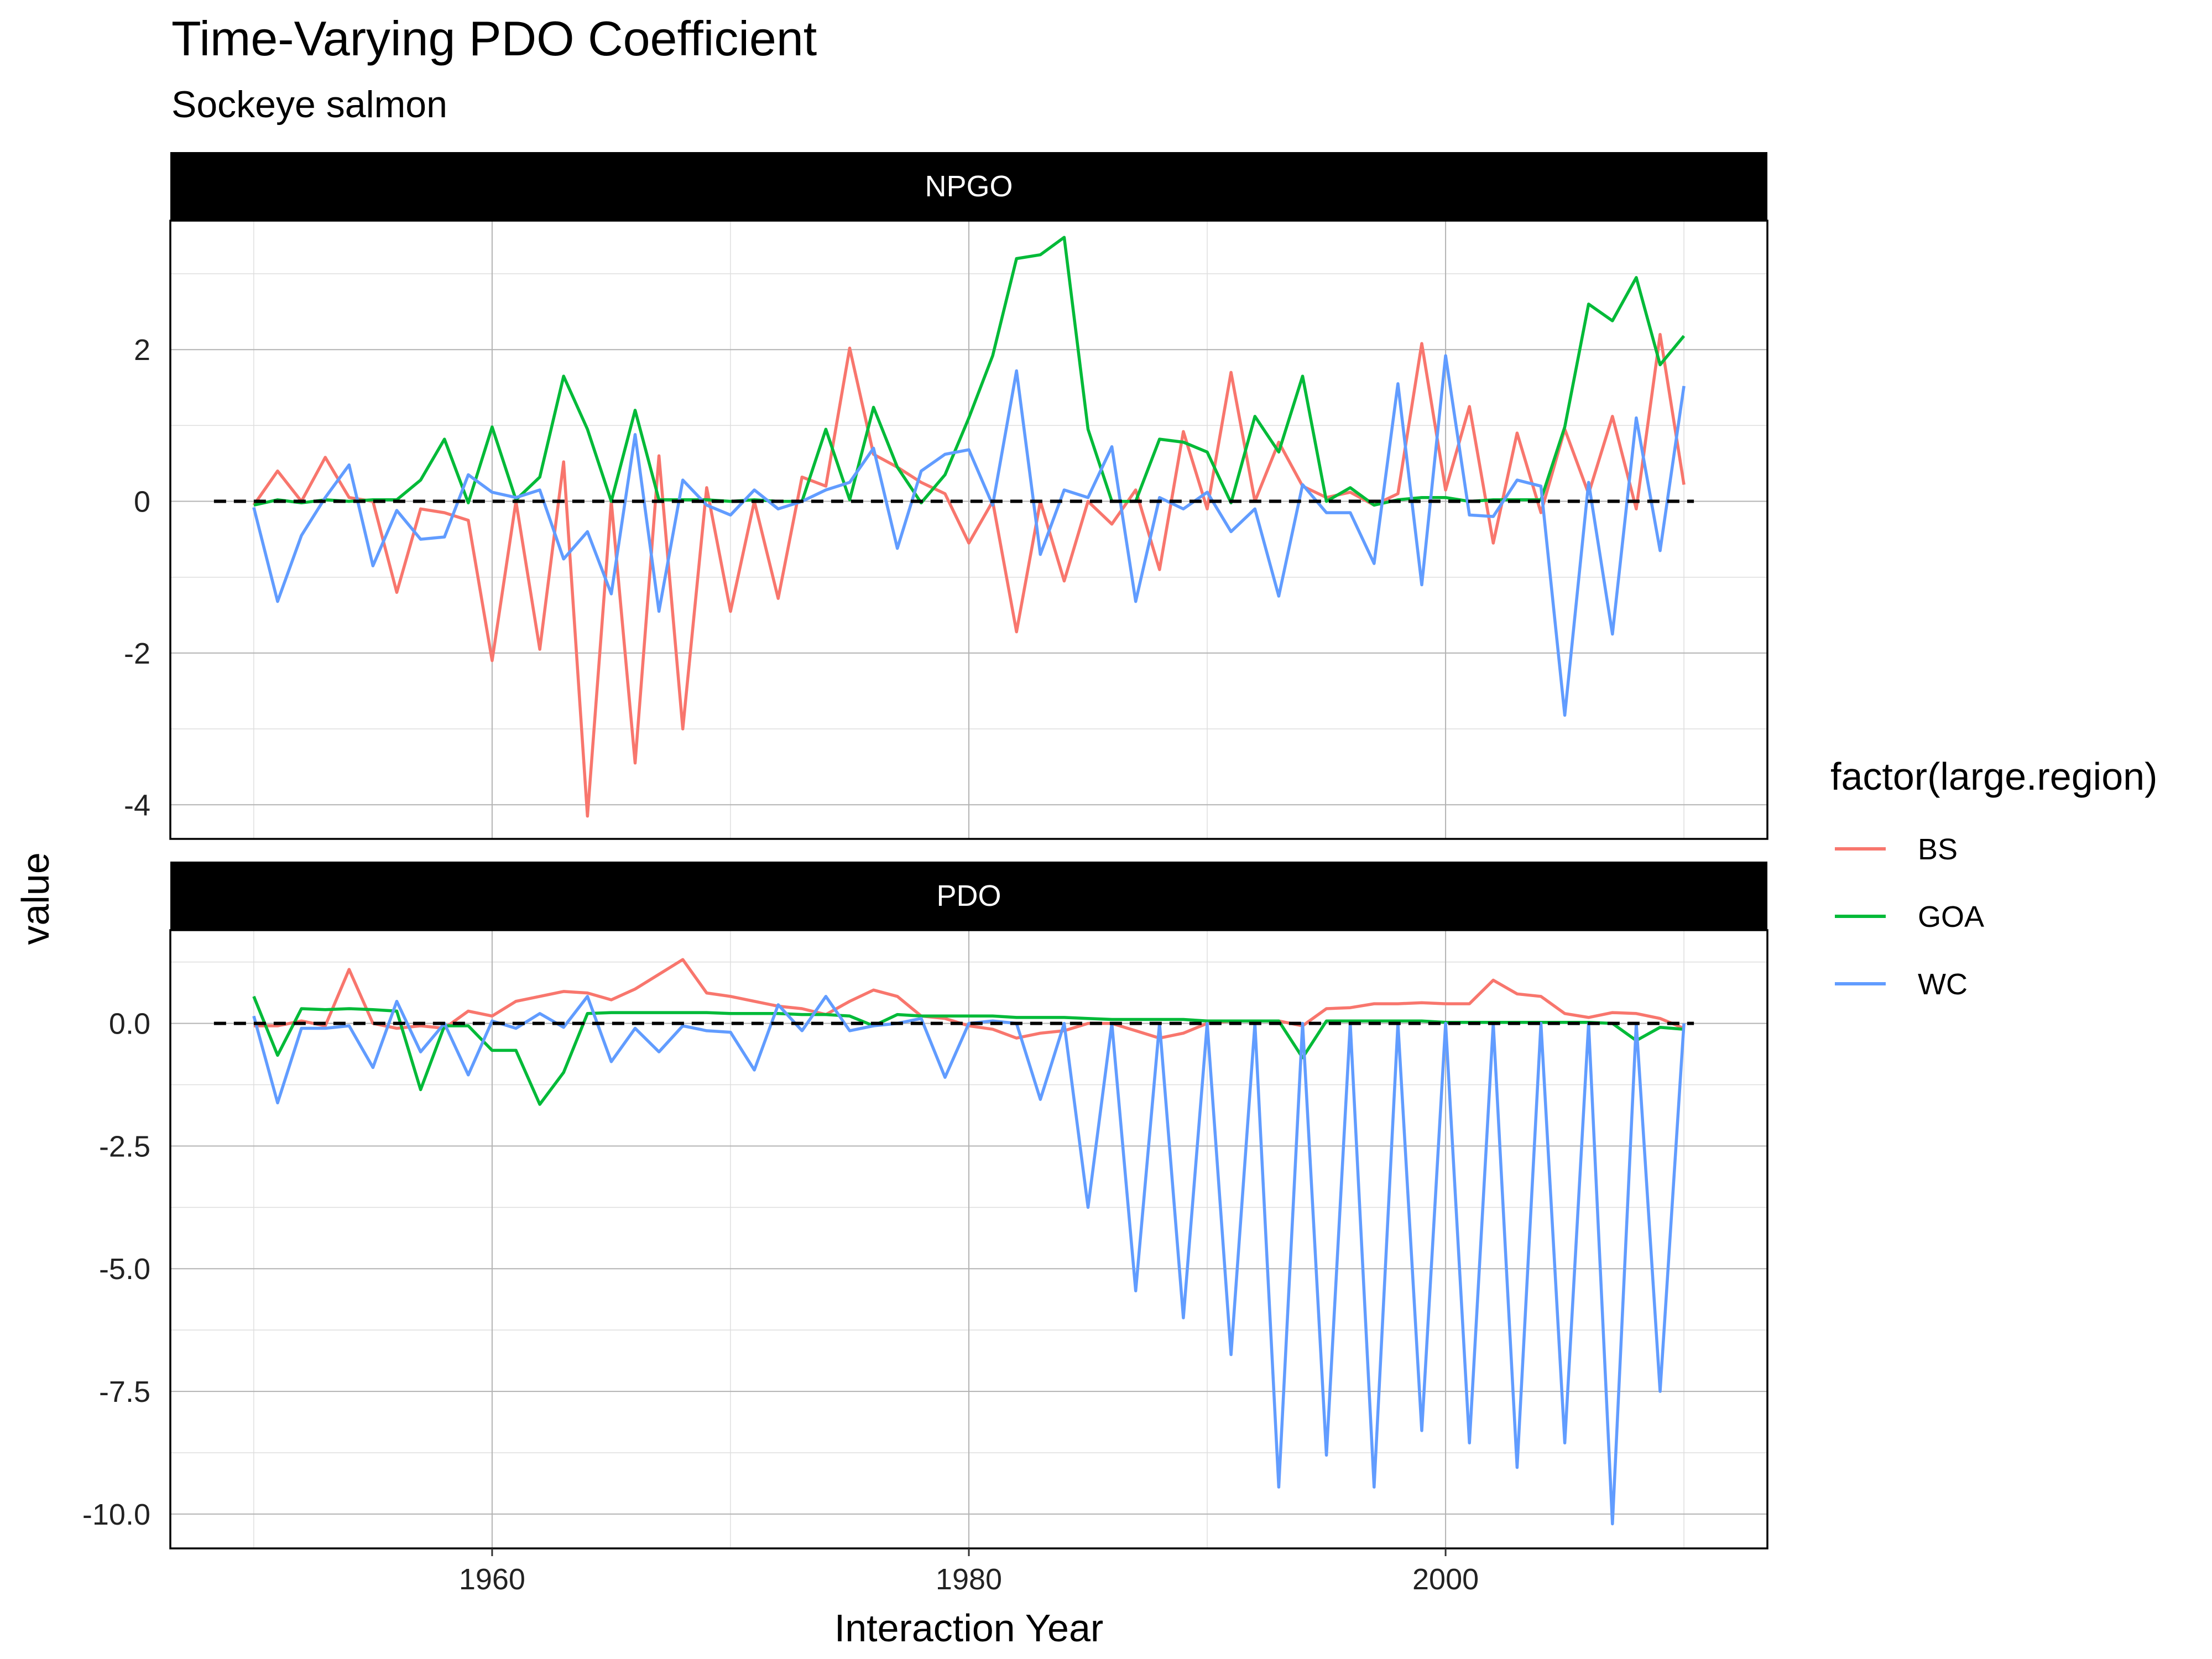 Image resolution: width=2212 pixels, height=1659 pixels. What do you see at coordinates (137, 654) in the screenshot?
I see `y-tick-label-npgo: -2` at bounding box center [137, 654].